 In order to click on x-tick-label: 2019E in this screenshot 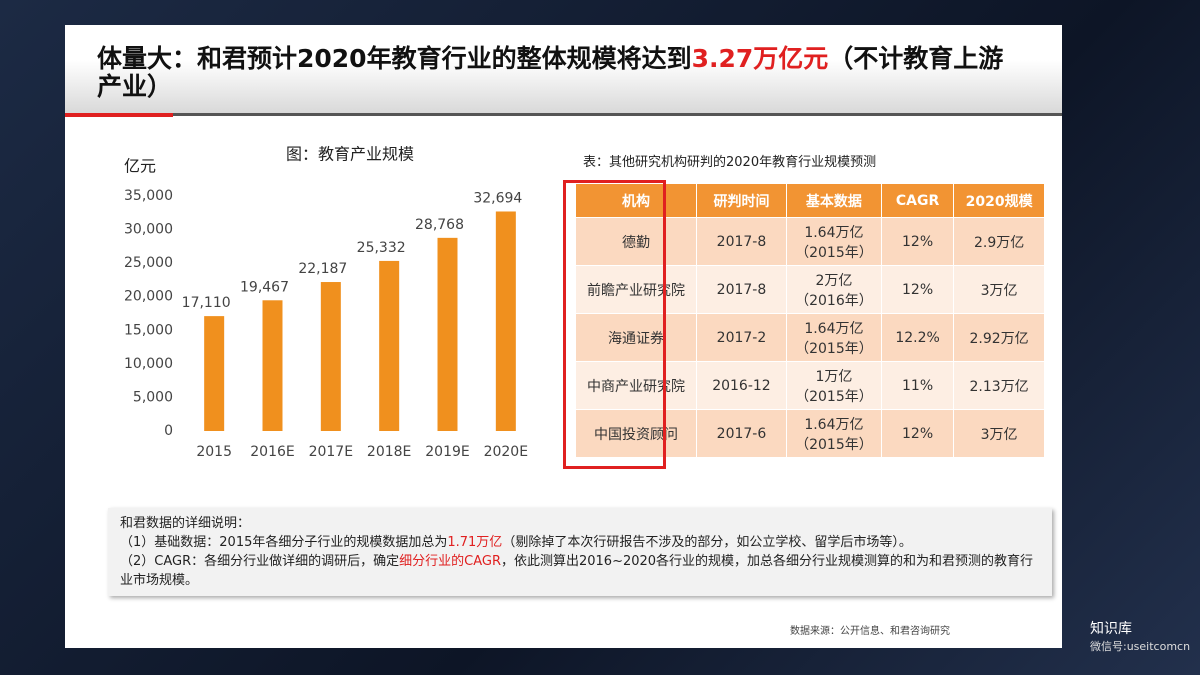, I will do `click(447, 452)`.